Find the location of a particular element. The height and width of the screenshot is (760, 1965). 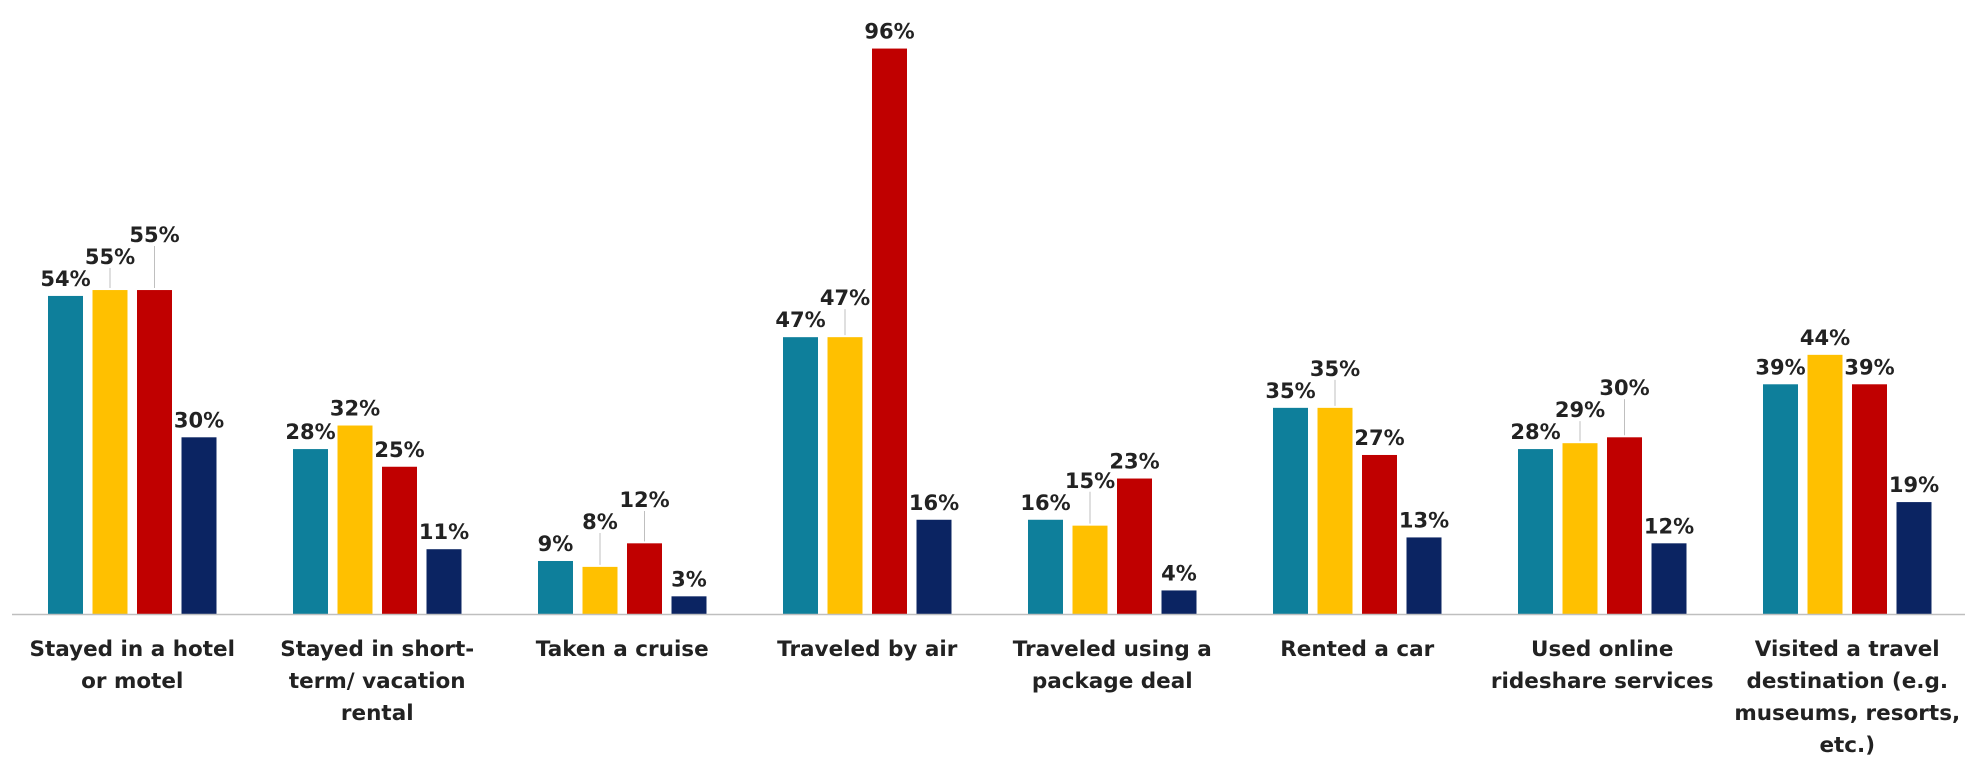

value-label-7-3: 19% is located at coordinates (1914, 485).